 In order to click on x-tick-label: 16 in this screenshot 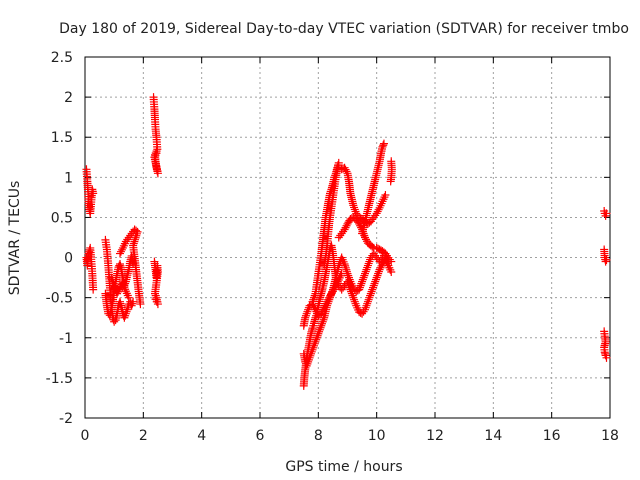, I will do `click(552, 436)`.